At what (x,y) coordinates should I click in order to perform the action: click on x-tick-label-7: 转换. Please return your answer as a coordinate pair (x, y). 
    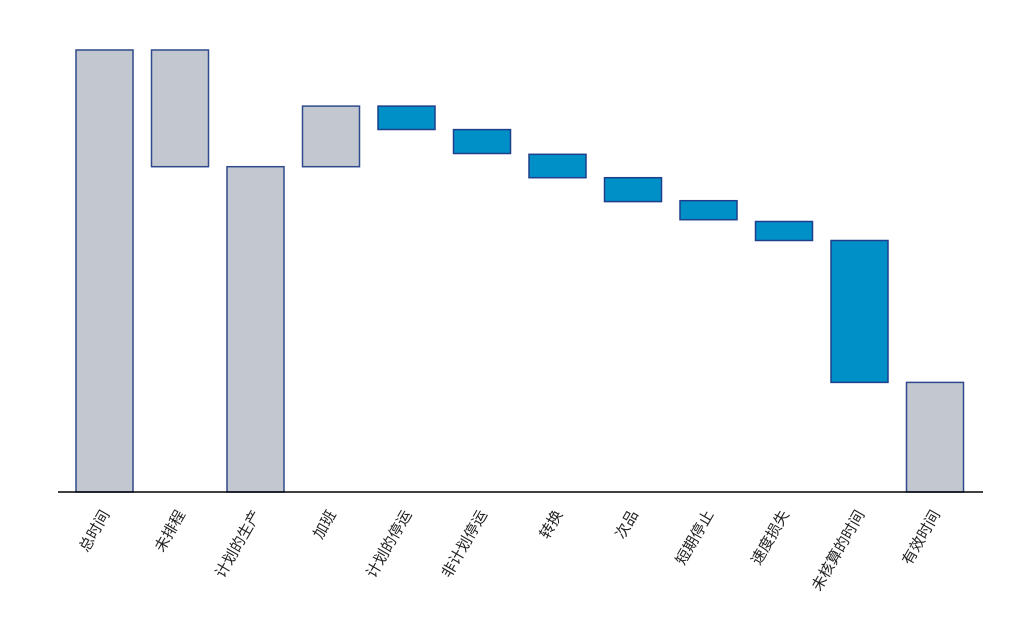
    Looking at the image, I should click on (551, 524).